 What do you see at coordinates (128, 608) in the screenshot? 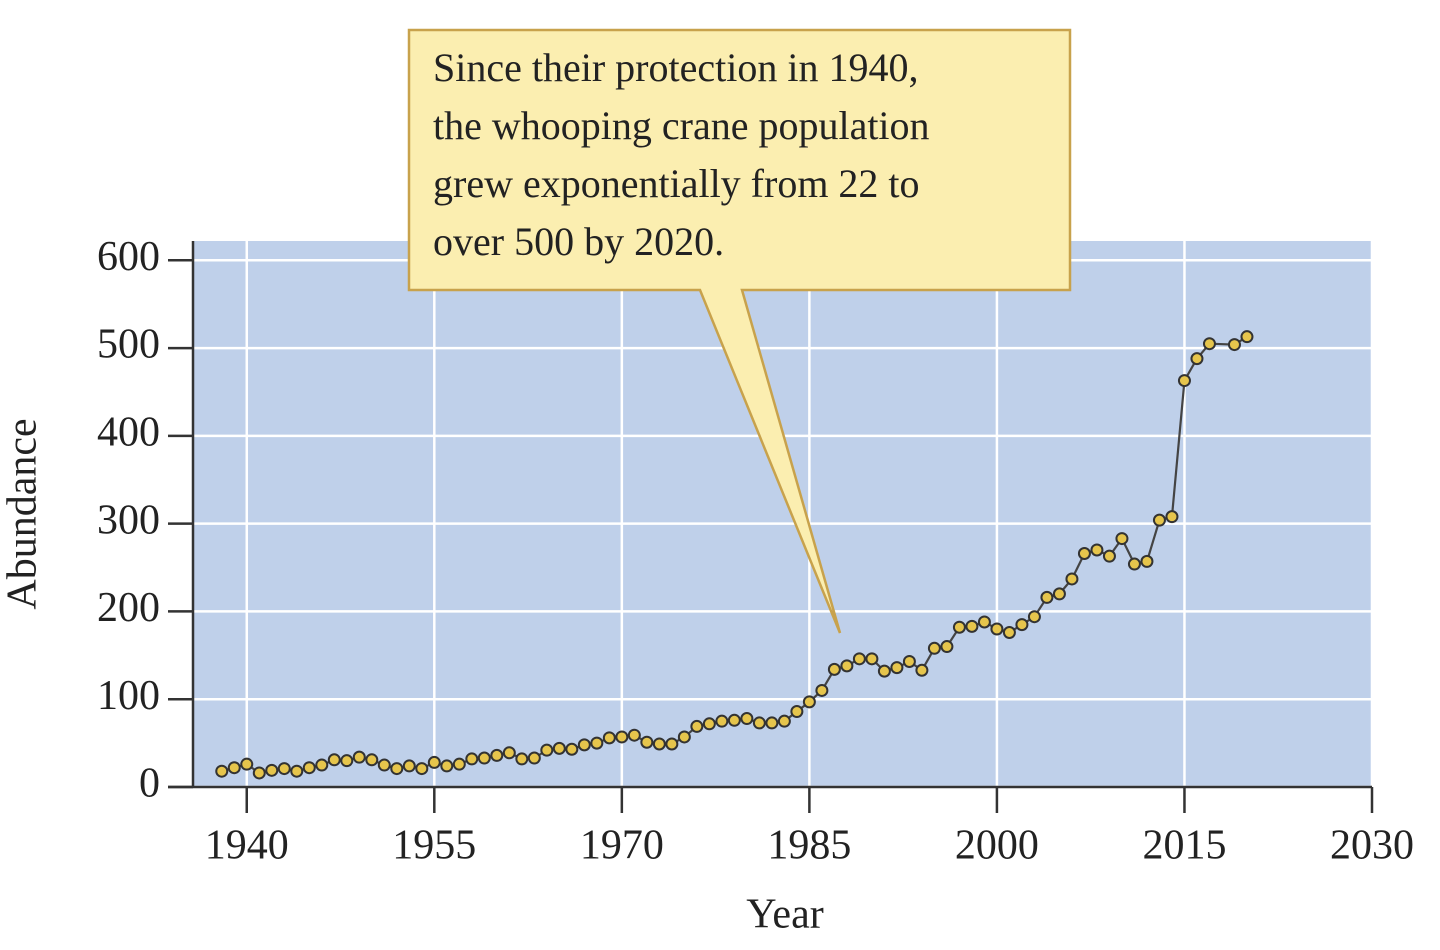
I see `y-tick-label: 200` at bounding box center [128, 608].